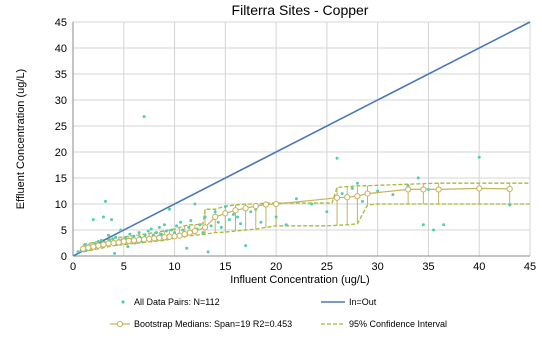 The height and width of the screenshot is (344, 542). Describe the element at coordinates (378, 267) in the screenshot. I see `x-tick-label: 30` at that location.